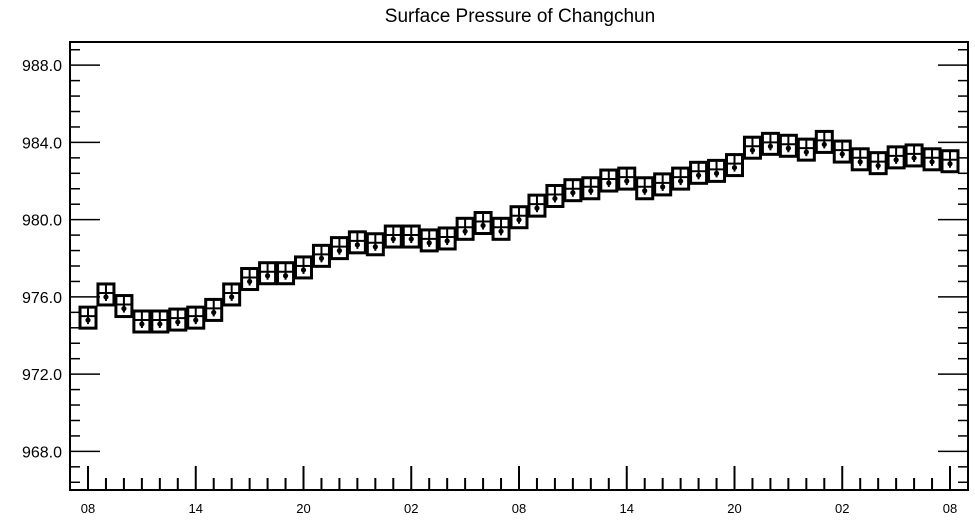  Describe the element at coordinates (411, 508) in the screenshot. I see `x-tick-label: 02` at that location.